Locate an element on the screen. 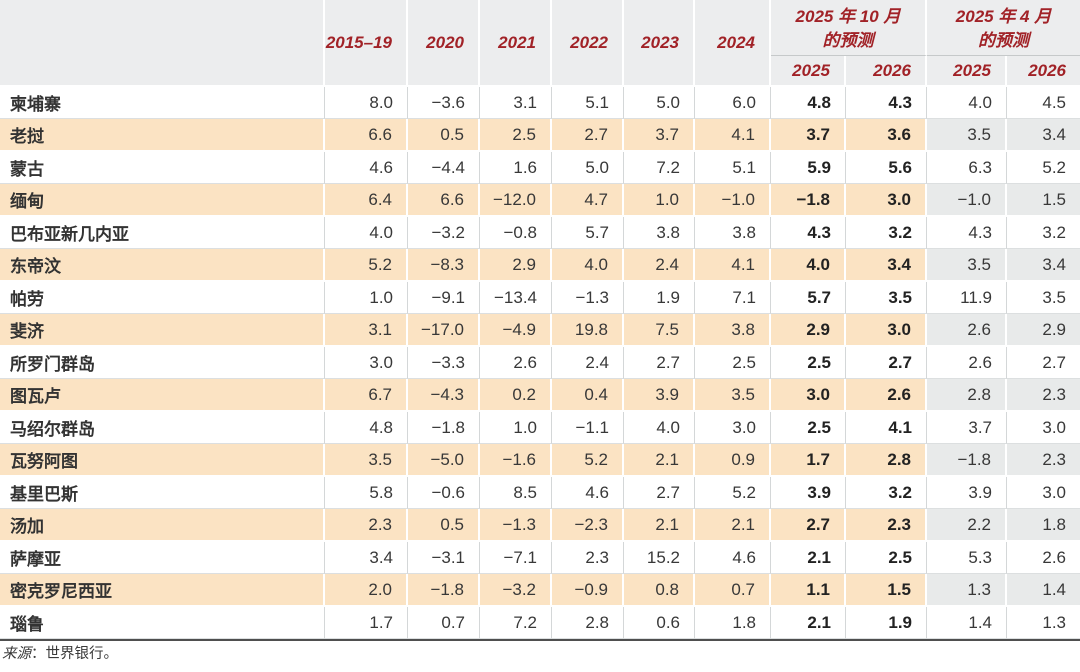  value-cell: −1.1 is located at coordinates (588, 428).